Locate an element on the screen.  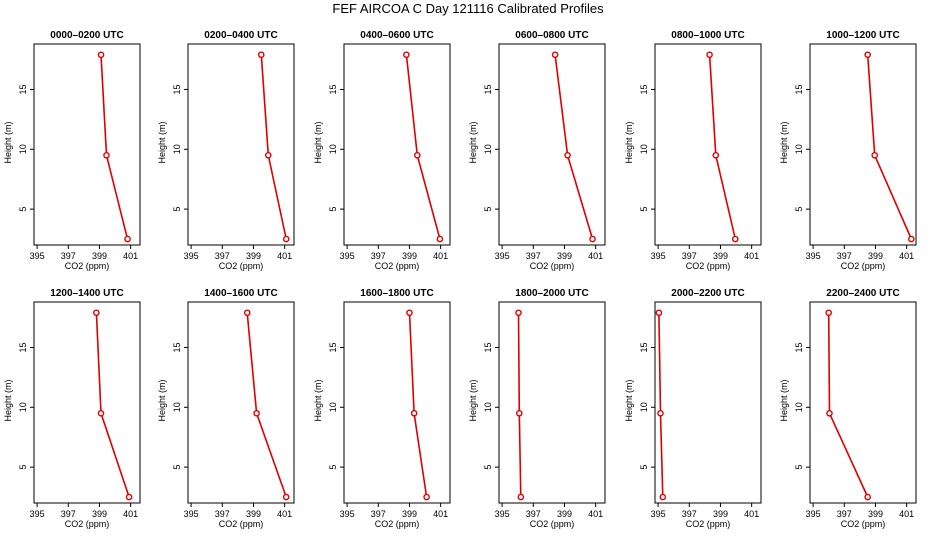
panel-title: 1400–1600 UTC is located at coordinates (240, 293).